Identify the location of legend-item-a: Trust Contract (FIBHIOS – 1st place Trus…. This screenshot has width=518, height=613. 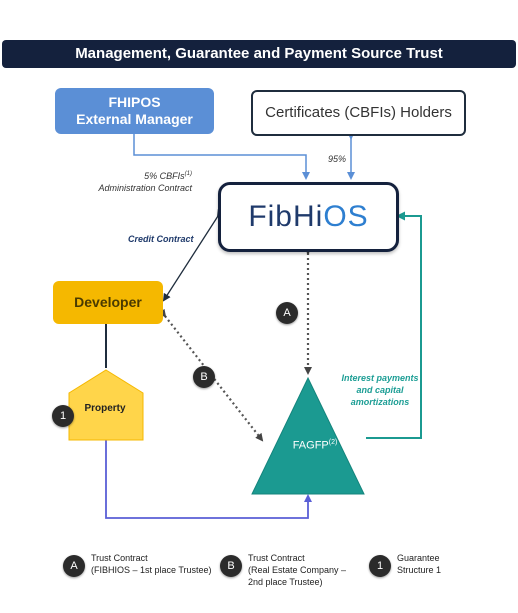
(151, 564).